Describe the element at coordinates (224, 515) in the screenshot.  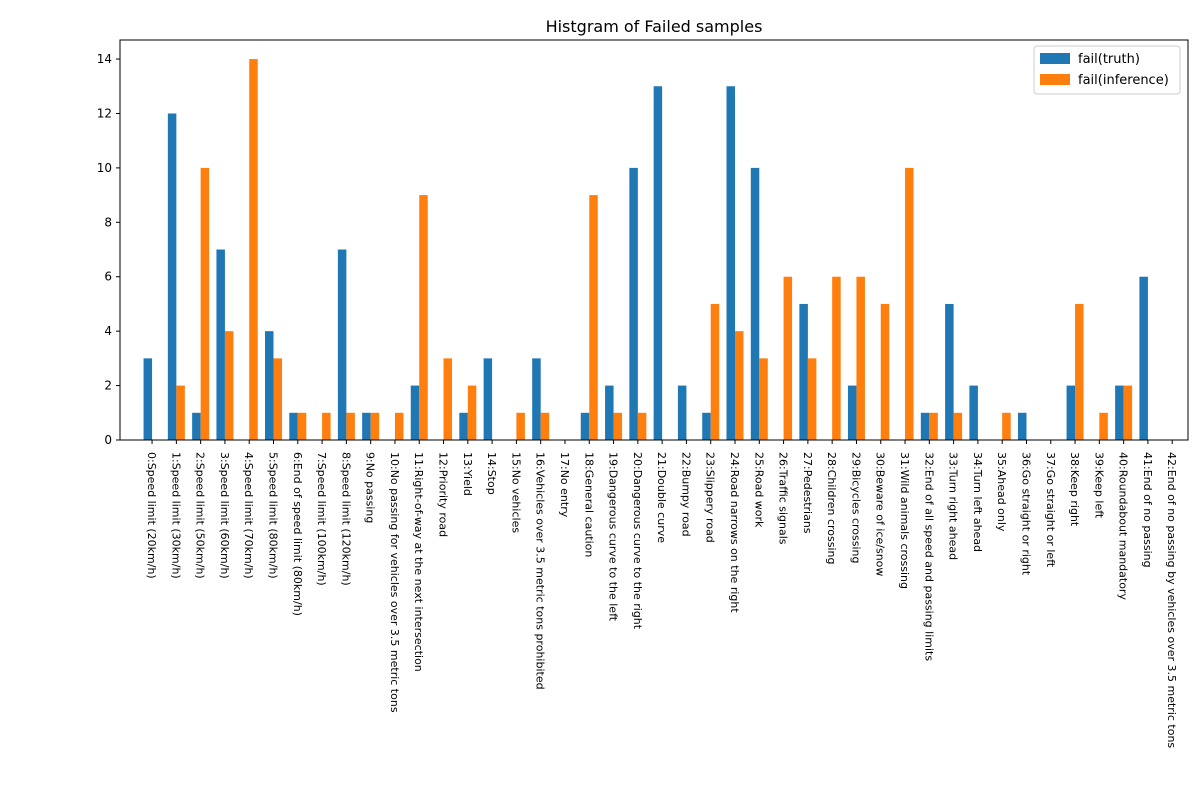
I see `x-tick-label: 3:Speed limit (60km/h)` at that location.